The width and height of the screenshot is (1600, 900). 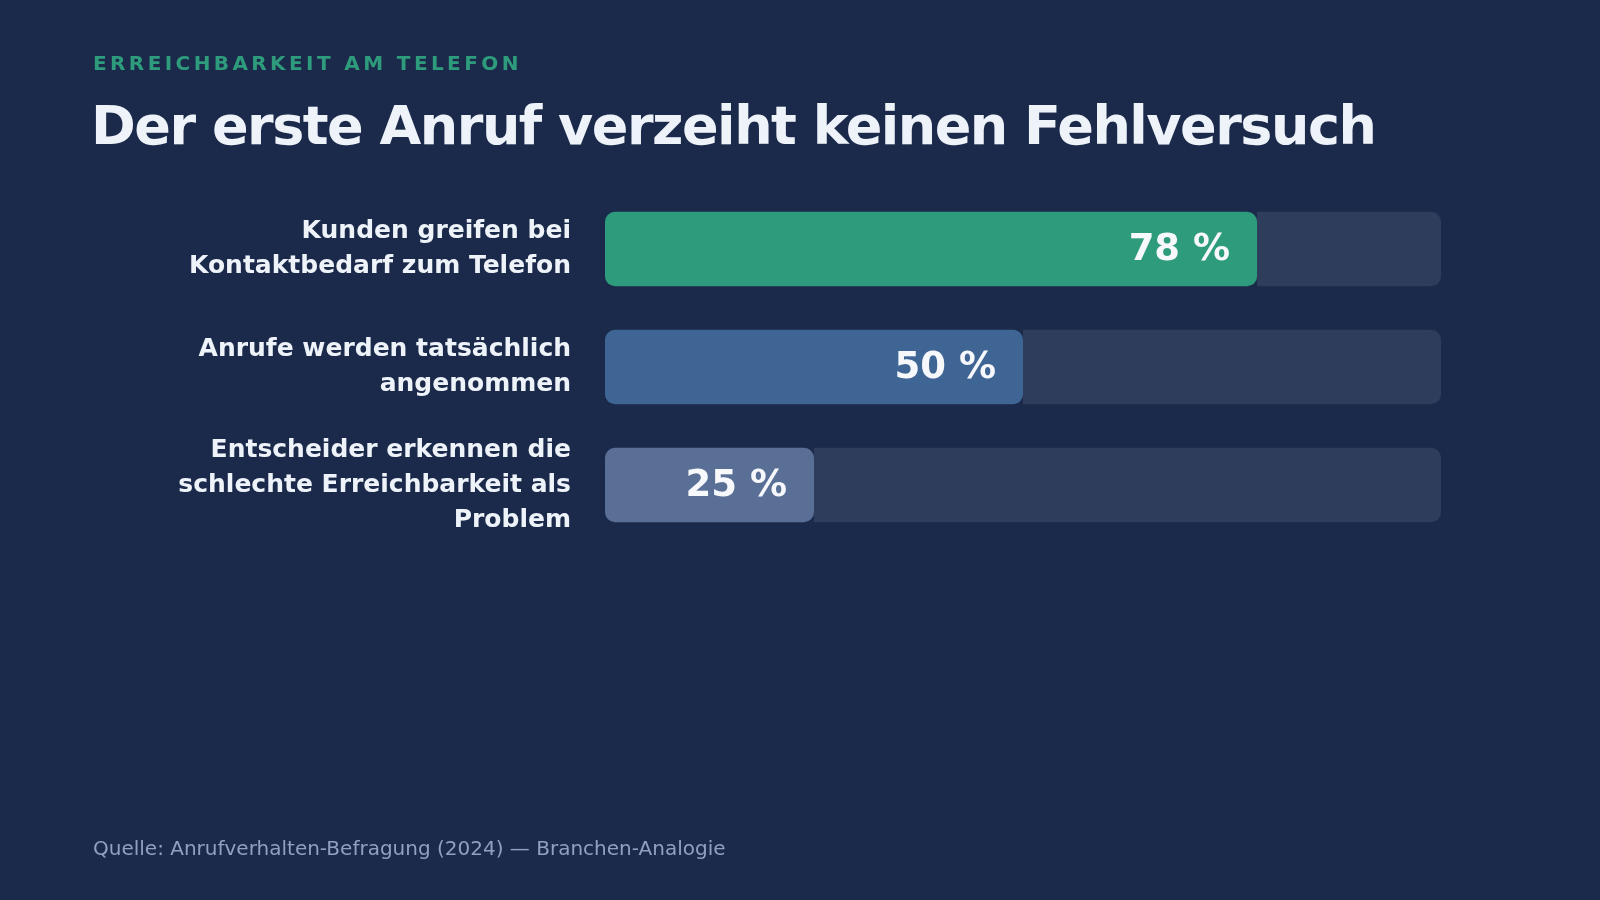 What do you see at coordinates (945, 365) in the screenshot?
I see `data-label: 50 %` at bounding box center [945, 365].